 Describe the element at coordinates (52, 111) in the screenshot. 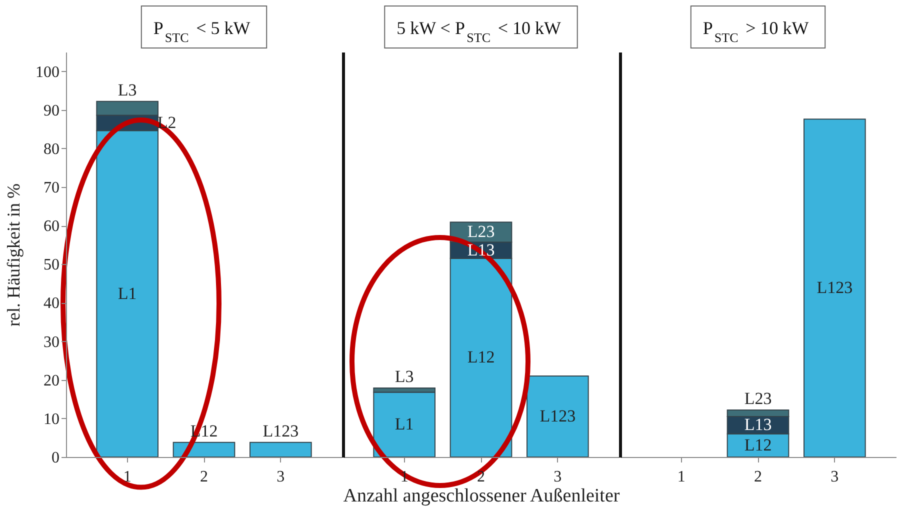

I see `y-tick-label: 90` at that location.